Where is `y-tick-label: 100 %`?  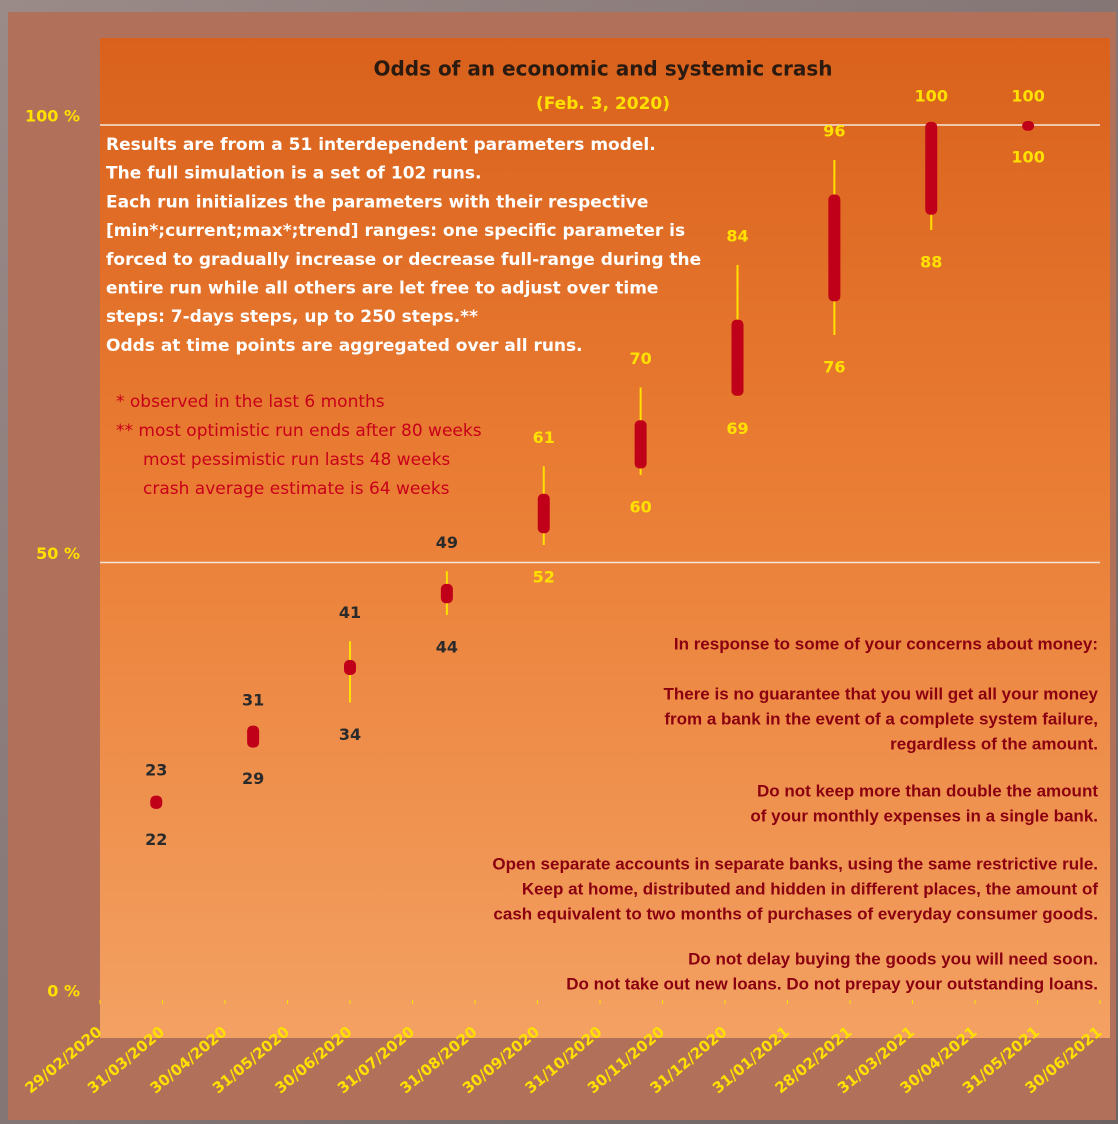 y-tick-label: 100 % is located at coordinates (52, 116).